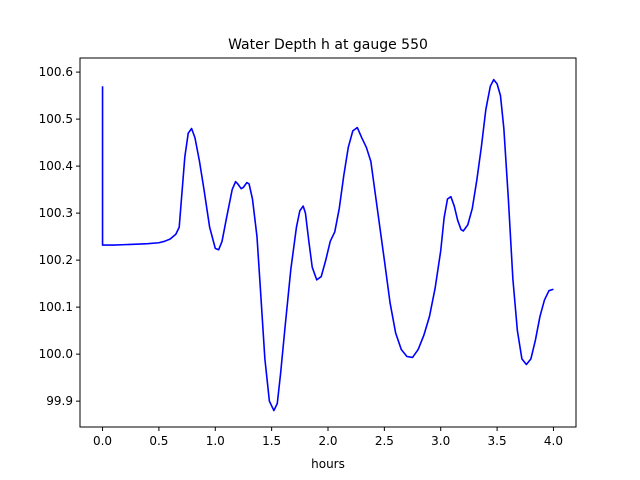 Image resolution: width=640 pixels, height=480 pixels. What do you see at coordinates (440, 441) in the screenshot?
I see `x-tick-label: 3.0` at bounding box center [440, 441].